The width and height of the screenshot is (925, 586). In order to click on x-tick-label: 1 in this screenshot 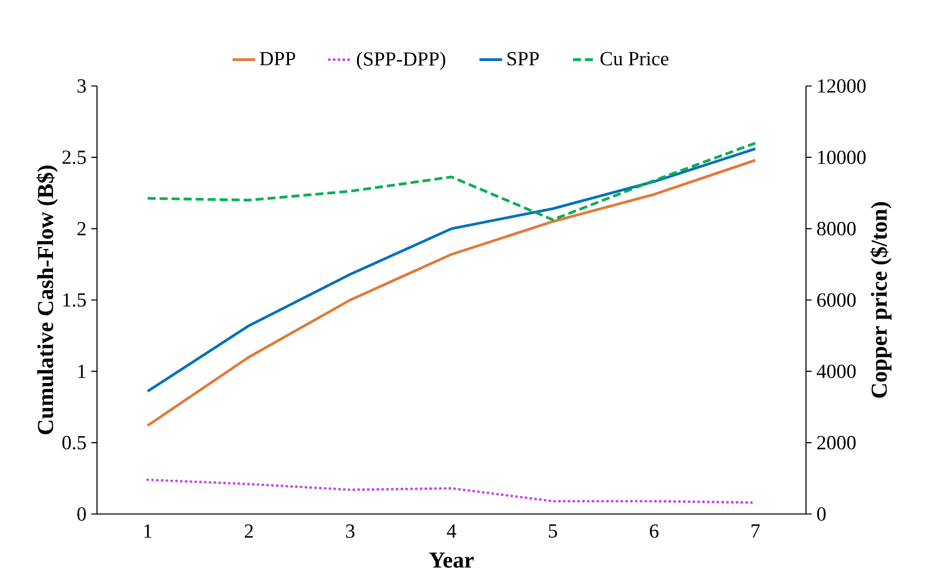, I will do `click(148, 531)`.